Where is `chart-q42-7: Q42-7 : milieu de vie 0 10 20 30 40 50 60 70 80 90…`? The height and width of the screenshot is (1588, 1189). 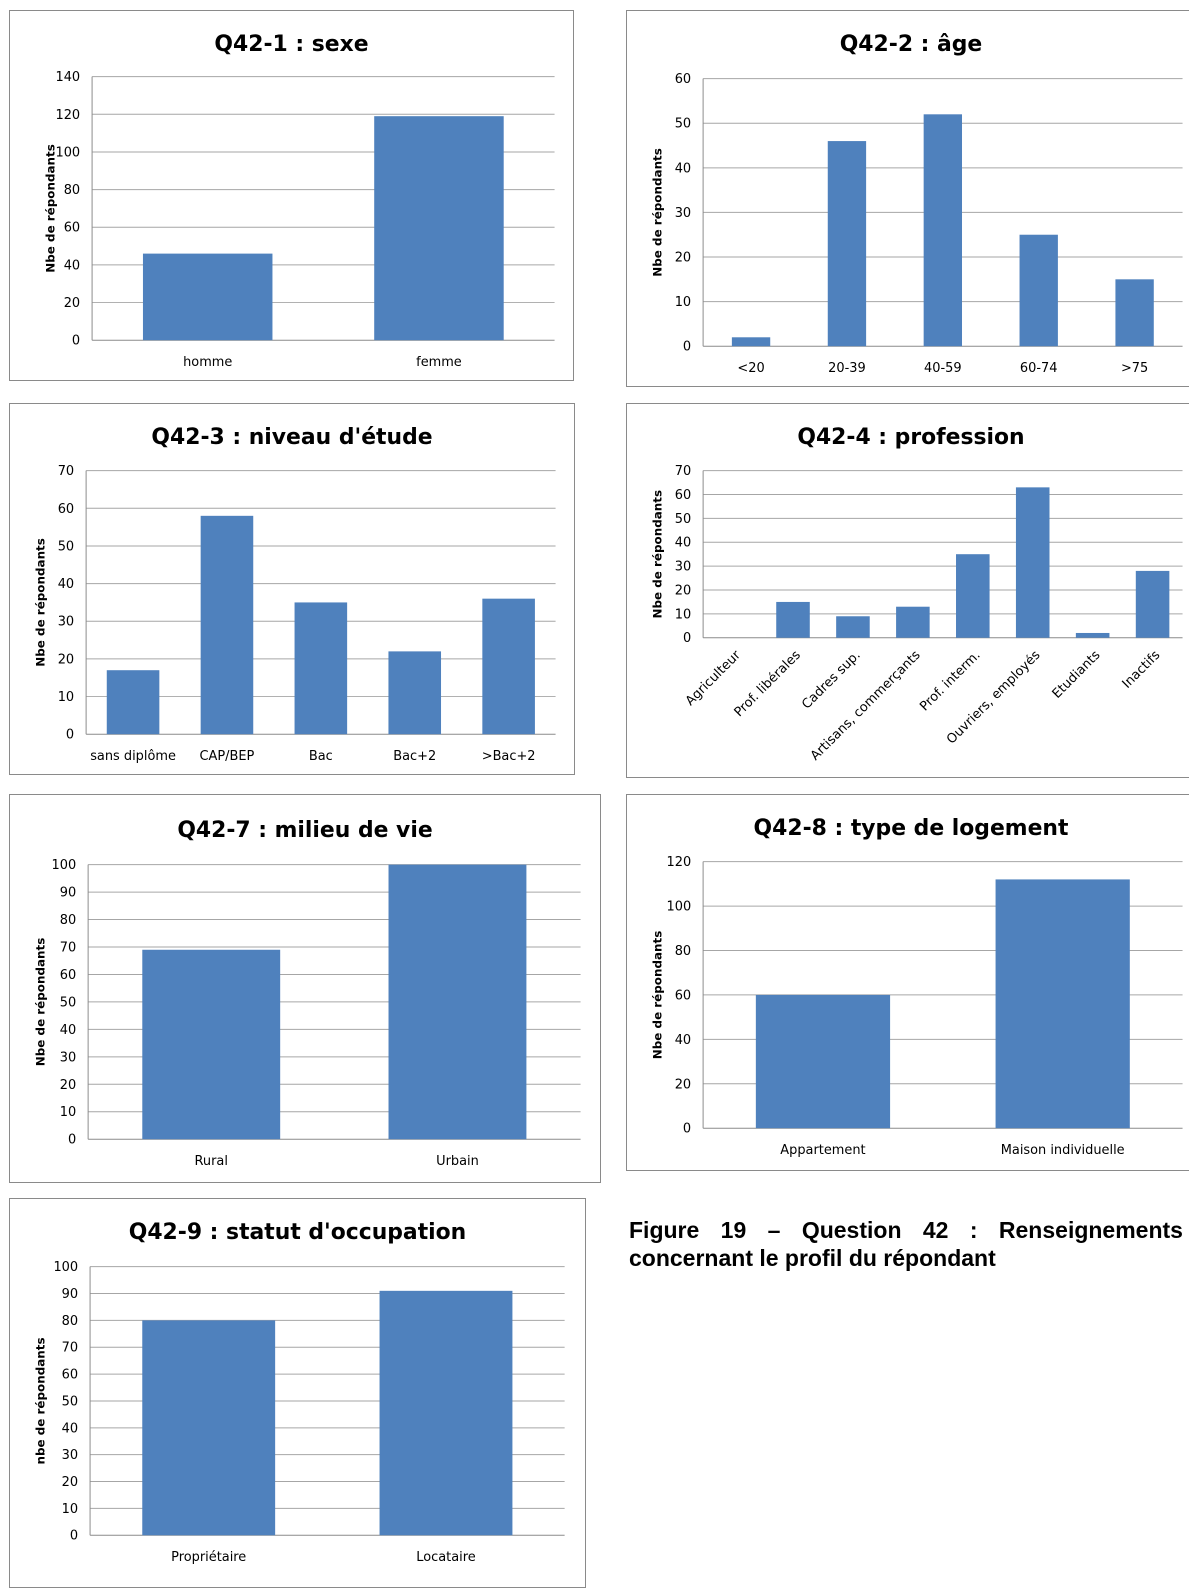 chart-q42-7: Q42-7 : milieu de vie 0 10 20 30 40 50 60 70 80 90… is located at coordinates (305, 988).